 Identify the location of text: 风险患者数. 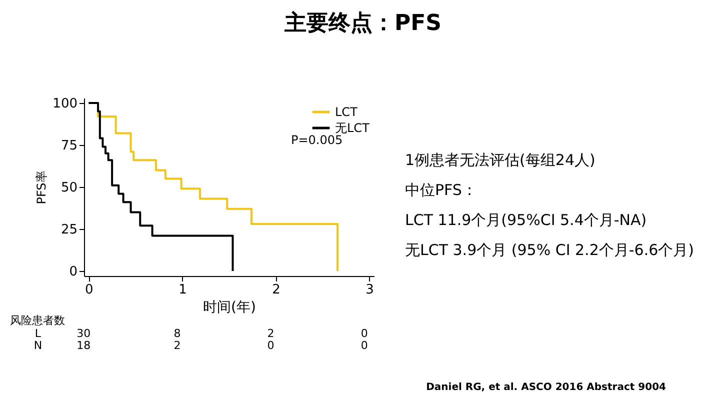
(37, 320).